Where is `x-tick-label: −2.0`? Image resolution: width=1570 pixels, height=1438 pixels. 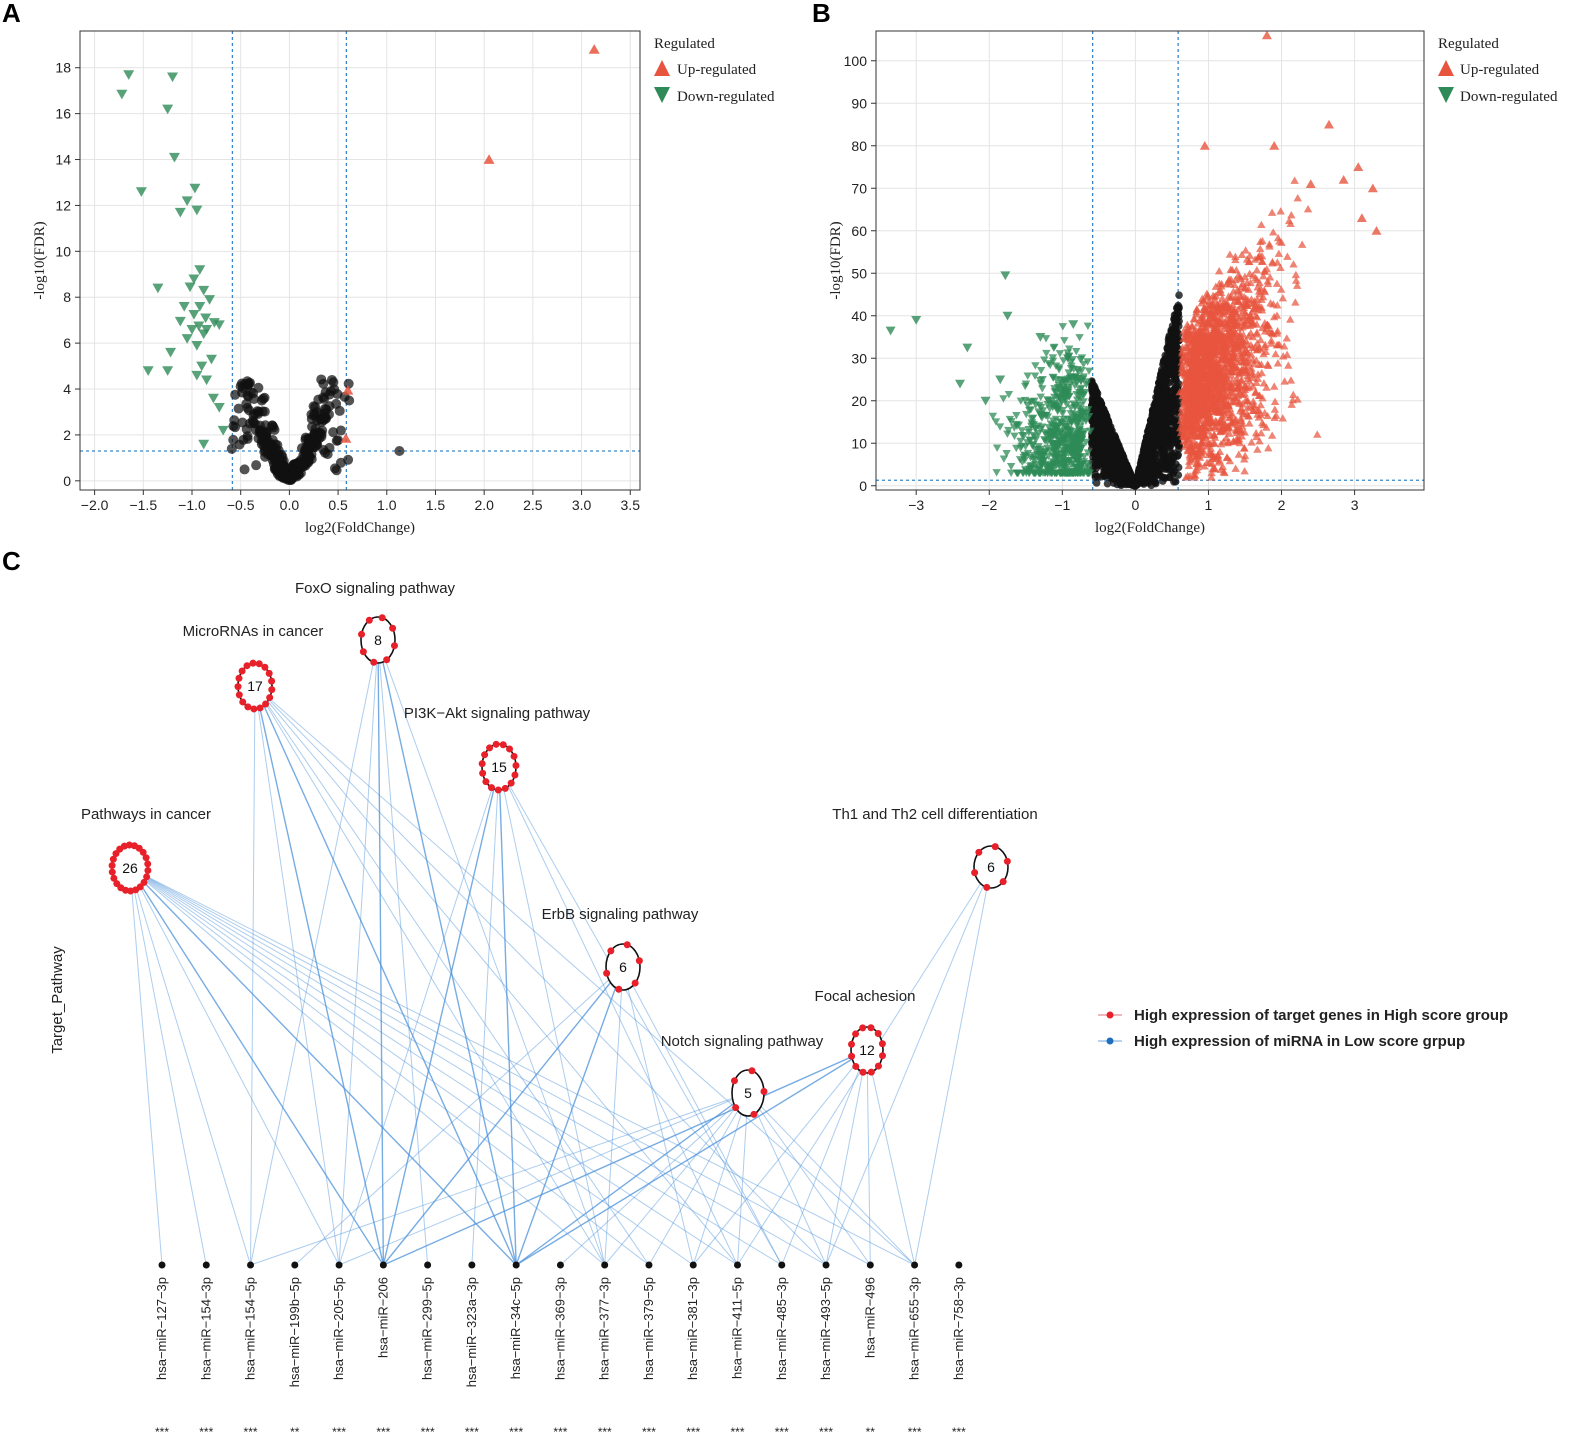 x-tick-label: −2.0 is located at coordinates (95, 505).